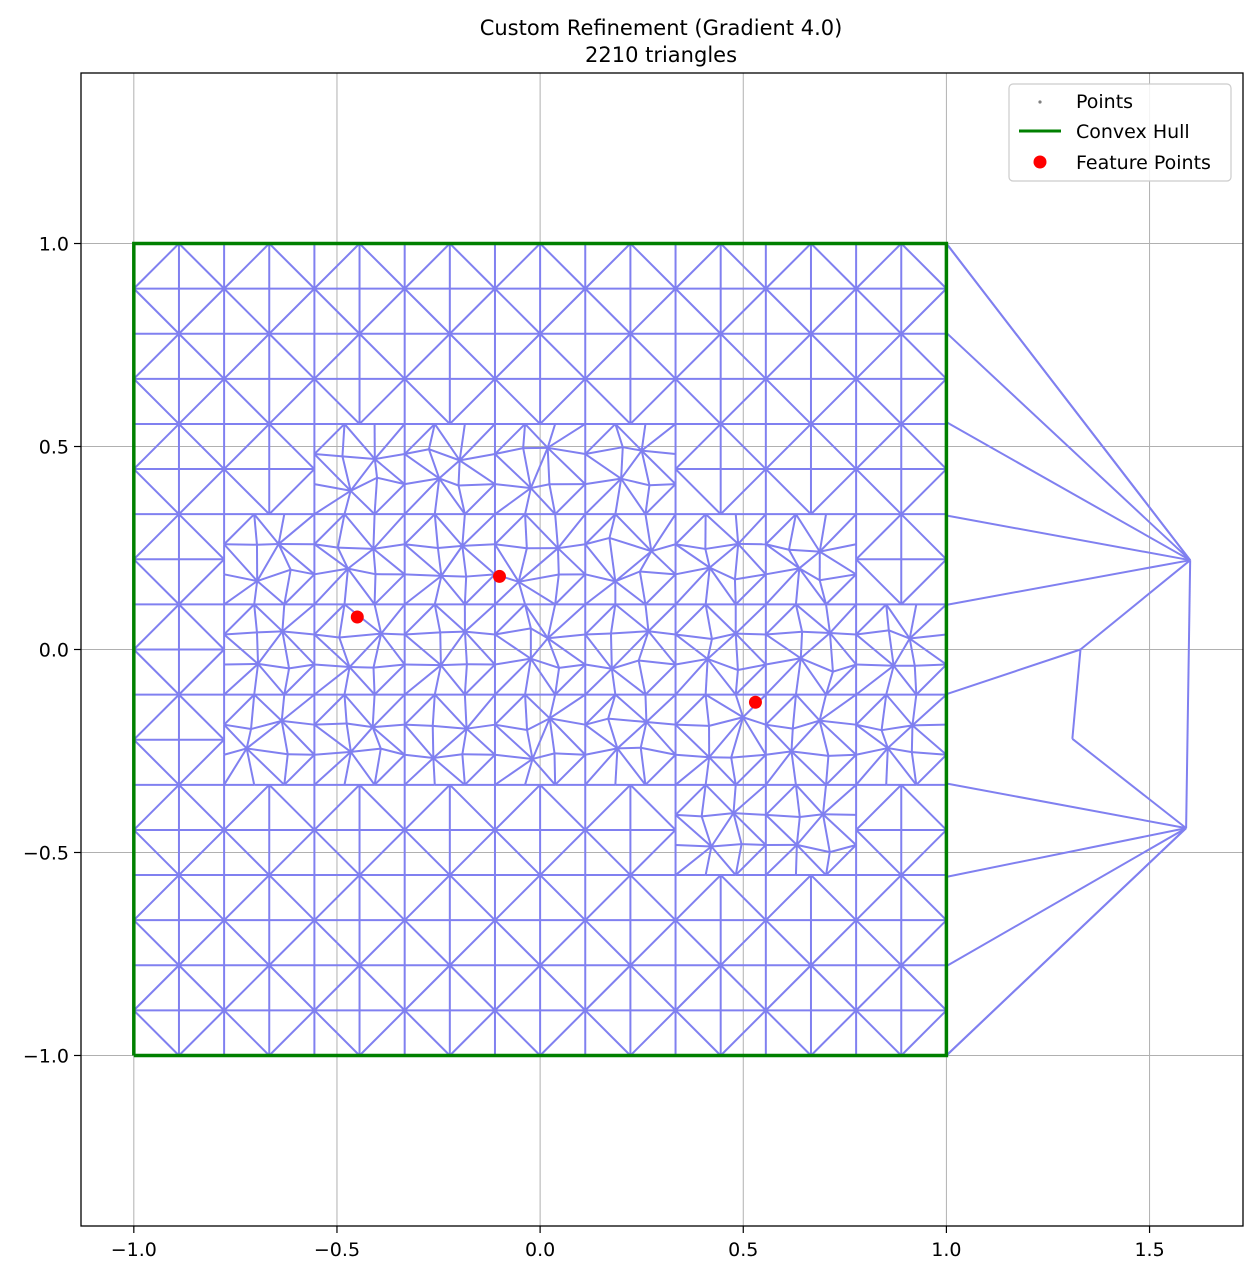 The image size is (1257, 1278). Describe the element at coordinates (1040, 162) in the screenshot. I see `legend-feature-marker` at that location.